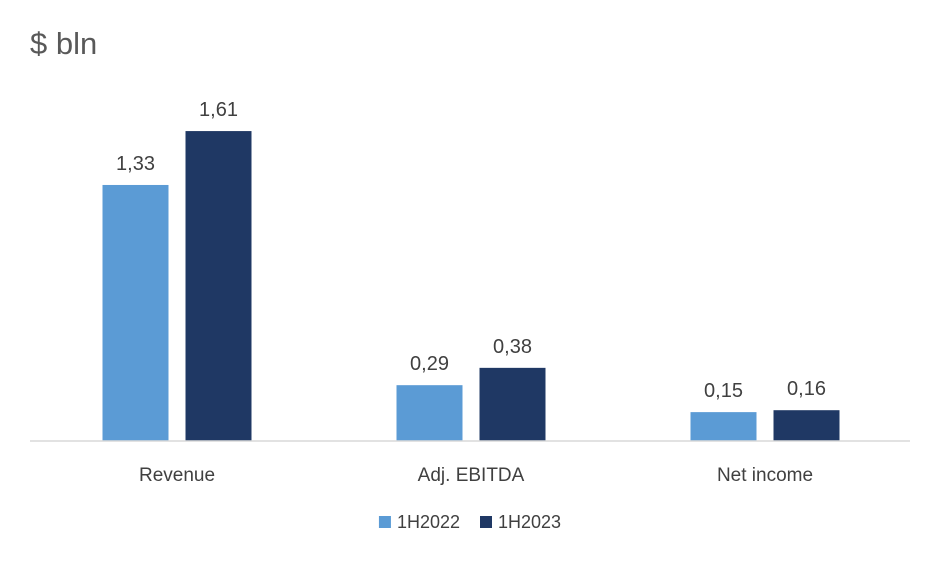 The height and width of the screenshot is (563, 940). I want to click on data-label-revenue-1h2023: 1,61, so click(218, 110).